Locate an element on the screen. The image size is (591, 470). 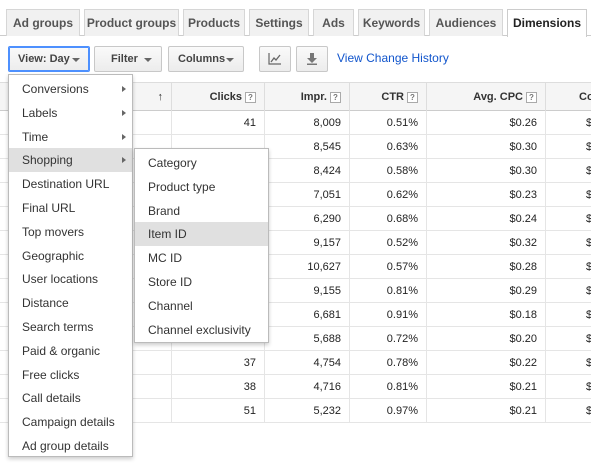
cell-clicks: 41 is located at coordinates (217, 122).